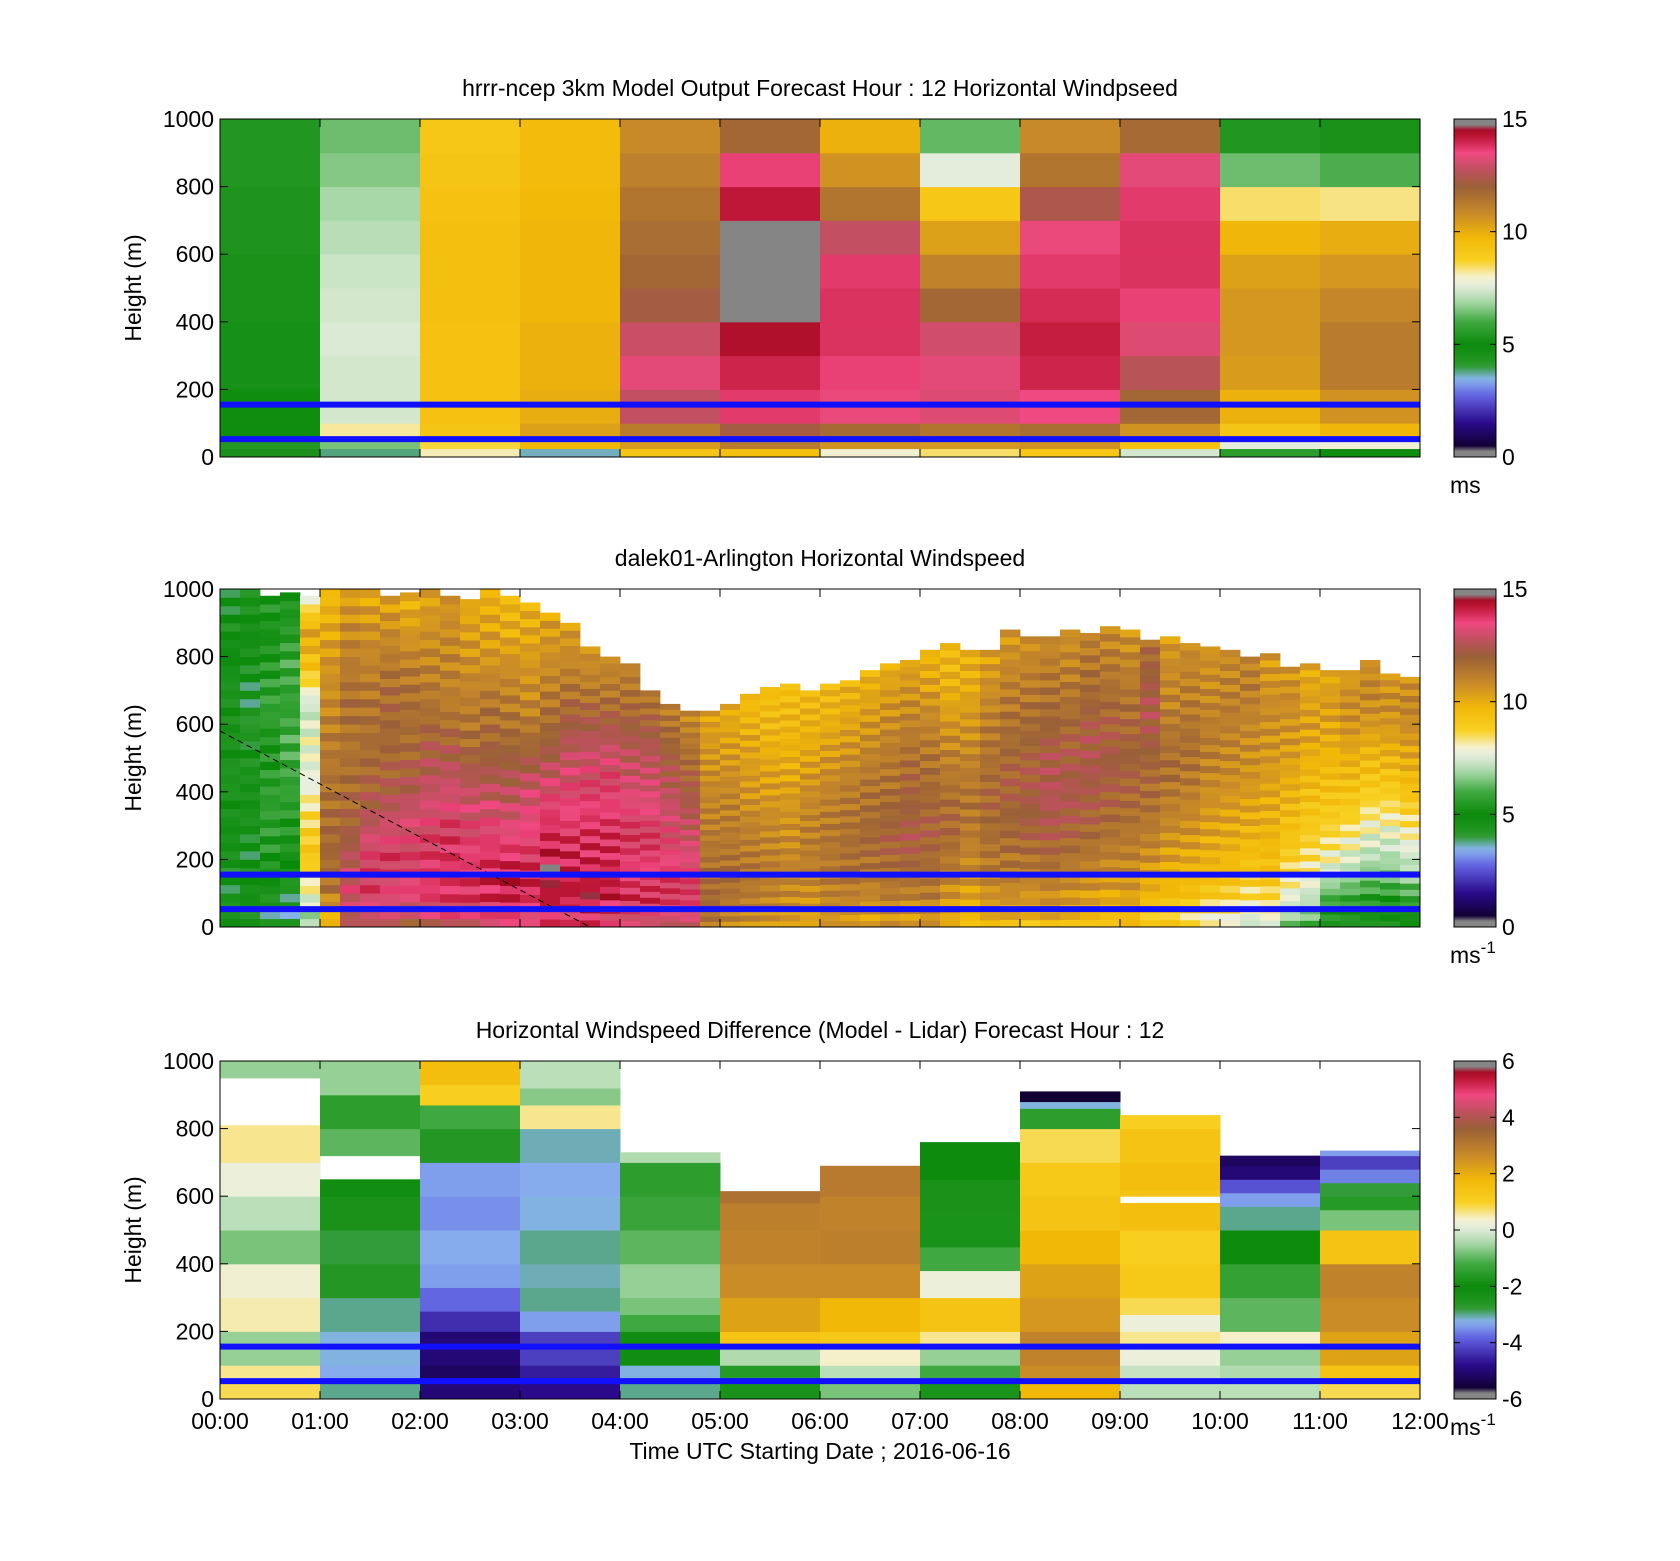  I want to click on x-tick-label: 02:00, so click(420, 1421).